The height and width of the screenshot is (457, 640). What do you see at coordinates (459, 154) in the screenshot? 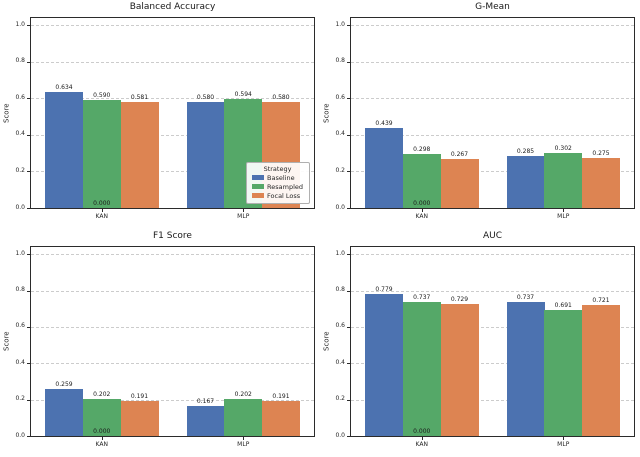
I see `bar-value-label: 0.267` at bounding box center [459, 154].